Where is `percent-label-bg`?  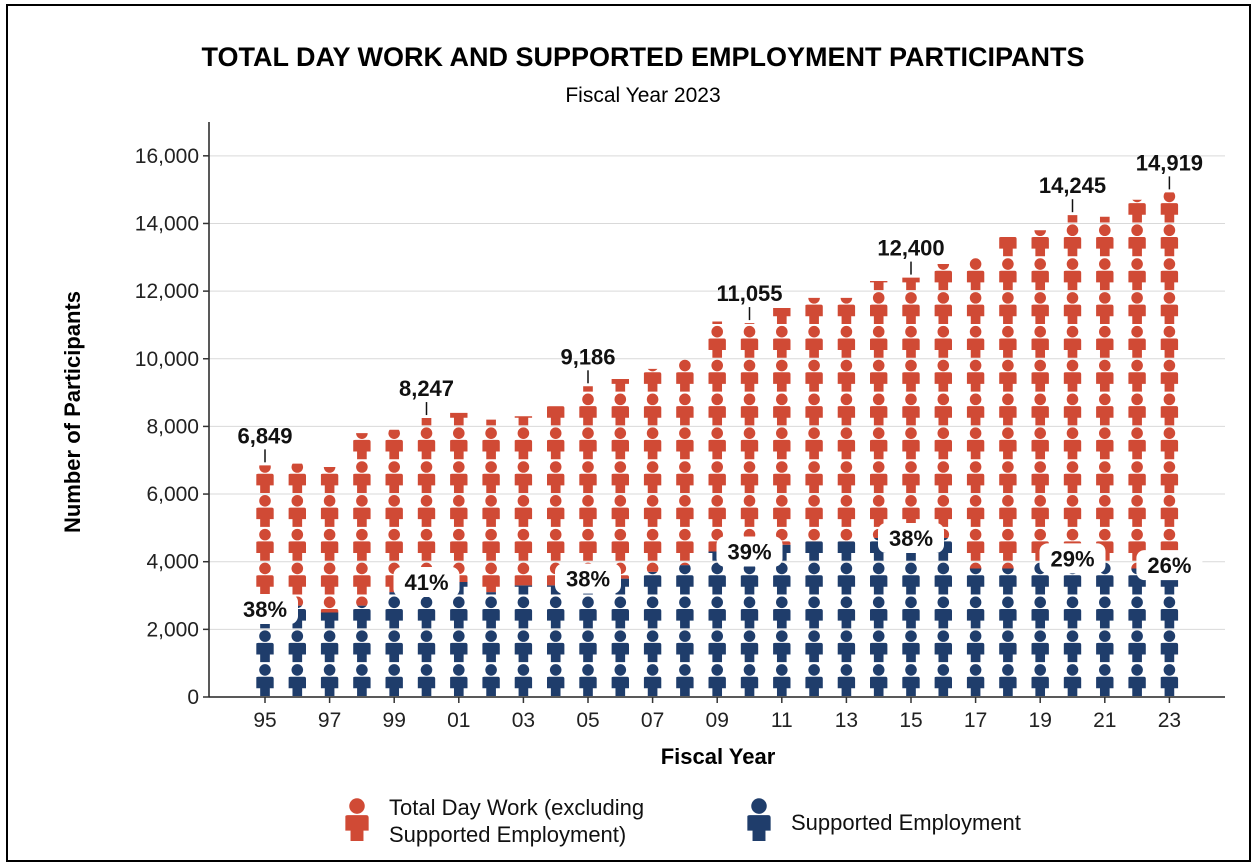
percent-label-bg is located at coordinates (426, 582).